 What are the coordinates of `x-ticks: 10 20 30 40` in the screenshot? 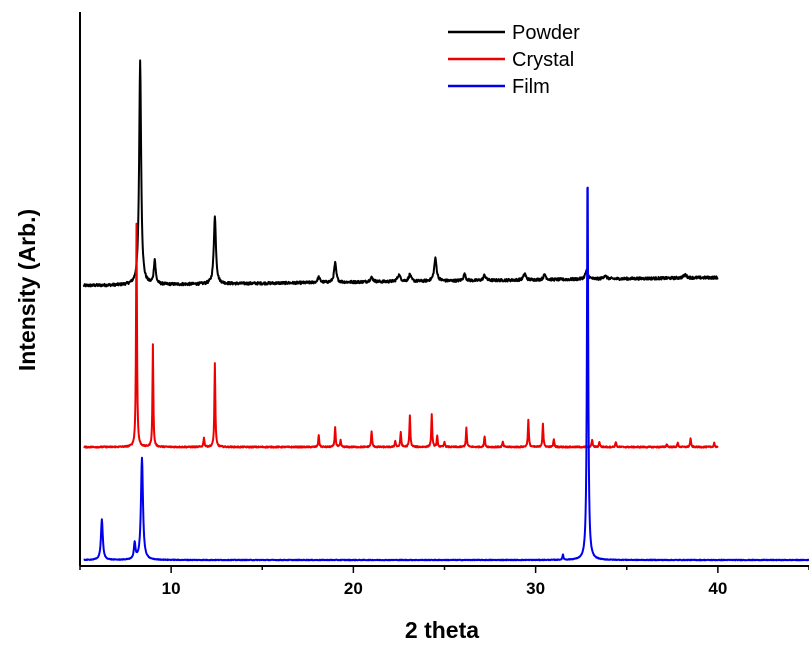 It's located at (444, 582).